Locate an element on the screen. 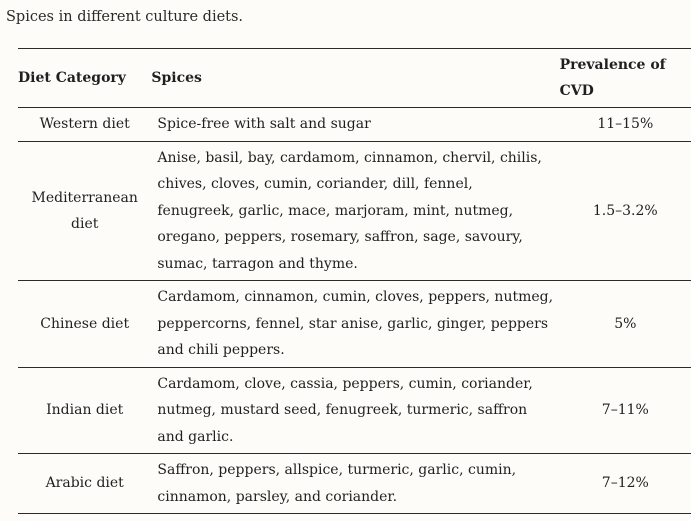 The height and width of the screenshot is (521, 691). diet-cell: Western diet is located at coordinates (84, 125).